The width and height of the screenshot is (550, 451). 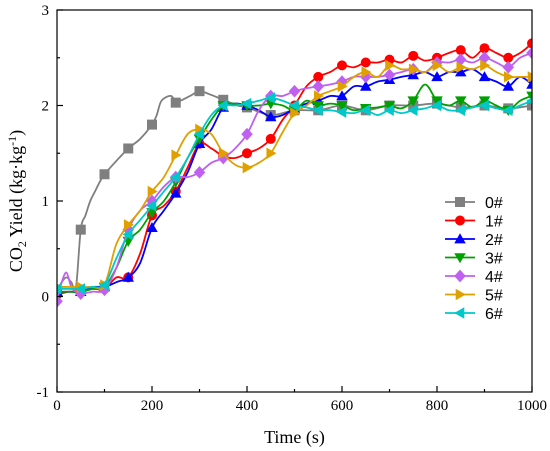 I want to click on x-tick-label: 400, so click(x=247, y=406).